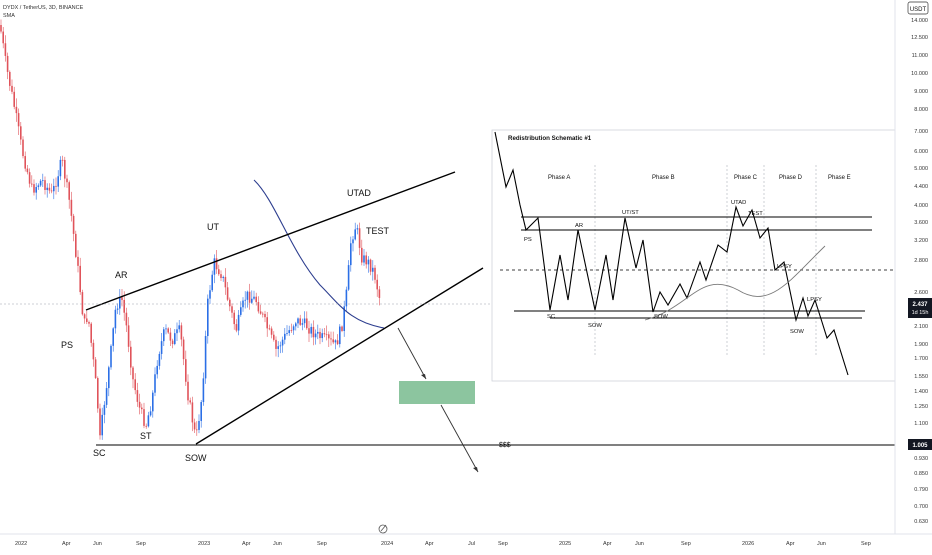 The width and height of the screenshot is (932, 555). I want to click on schematic-title: Redistribution Schematic #1, so click(550, 138).